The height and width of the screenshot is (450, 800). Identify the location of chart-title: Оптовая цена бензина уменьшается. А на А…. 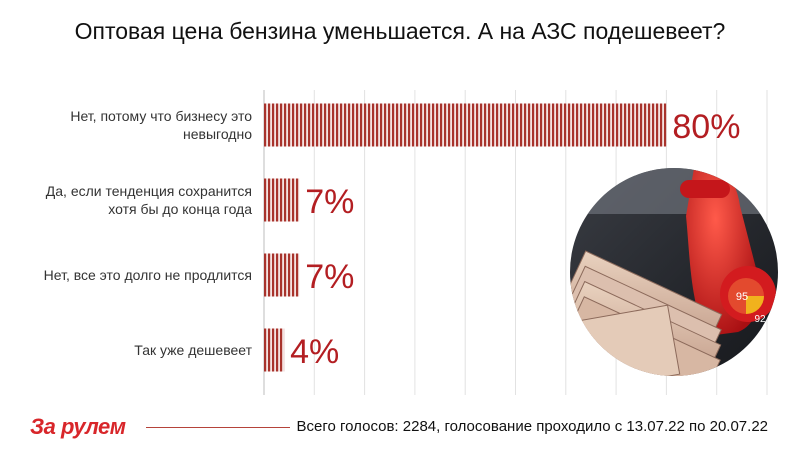
(400, 31).